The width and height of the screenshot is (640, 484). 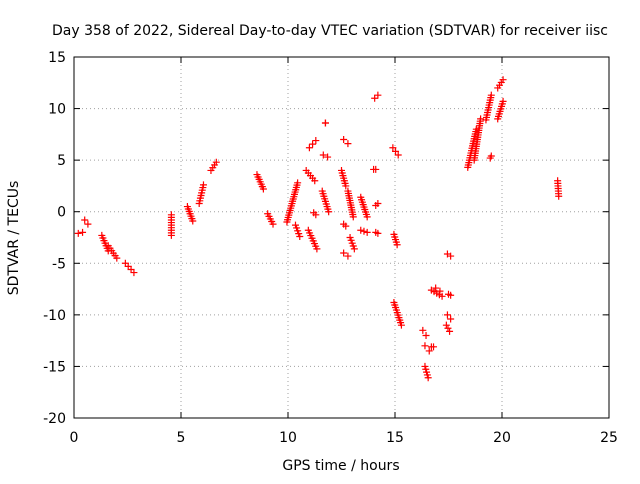 I want to click on x-tick-label: 5, so click(x=181, y=438).